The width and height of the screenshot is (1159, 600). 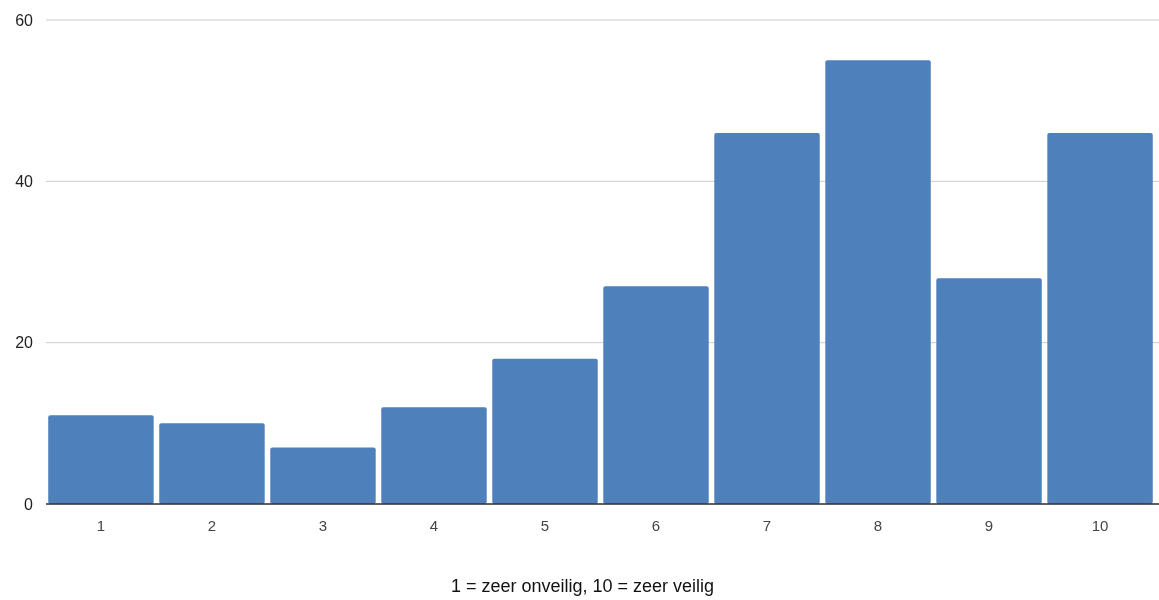 I want to click on x-tick-label: 3, so click(x=323, y=525).